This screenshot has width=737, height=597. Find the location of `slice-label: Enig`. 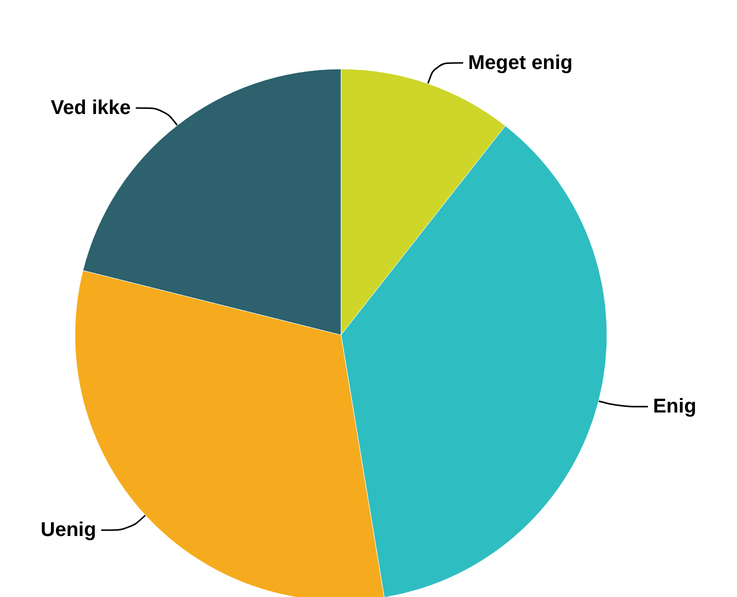

slice-label: Enig is located at coordinates (674, 407).